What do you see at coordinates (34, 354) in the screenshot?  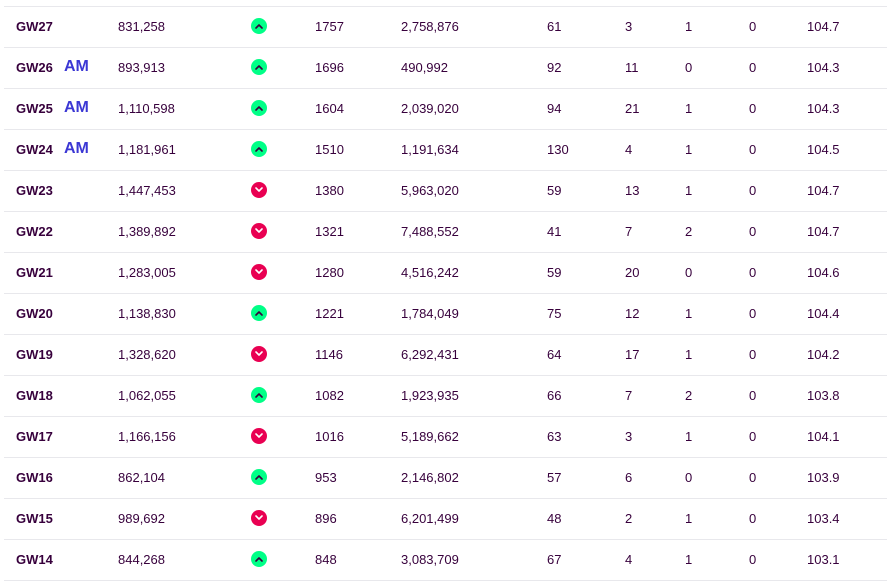 I see `gameweek-label: GW19` at bounding box center [34, 354].